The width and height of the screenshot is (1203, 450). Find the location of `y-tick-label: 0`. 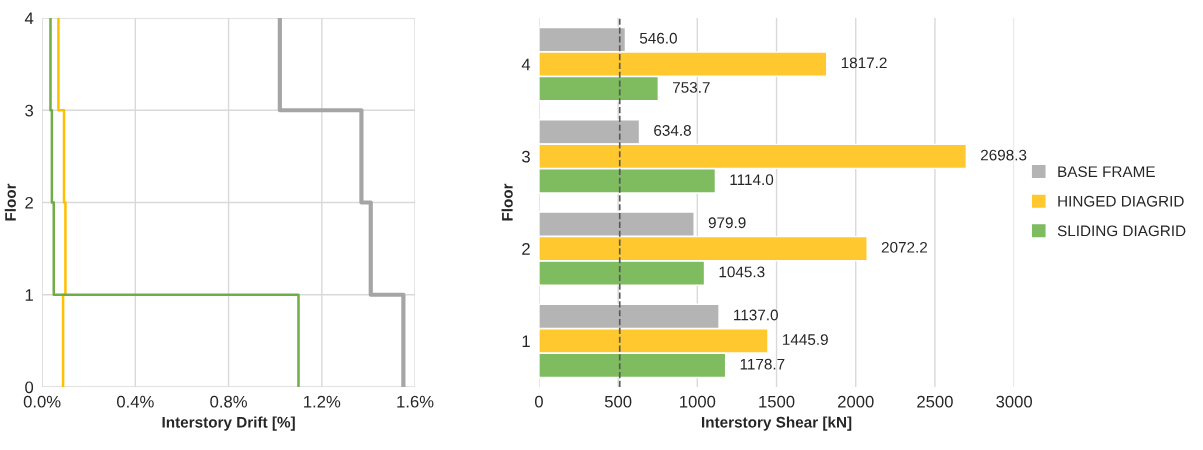

y-tick-label: 0 is located at coordinates (29, 387).